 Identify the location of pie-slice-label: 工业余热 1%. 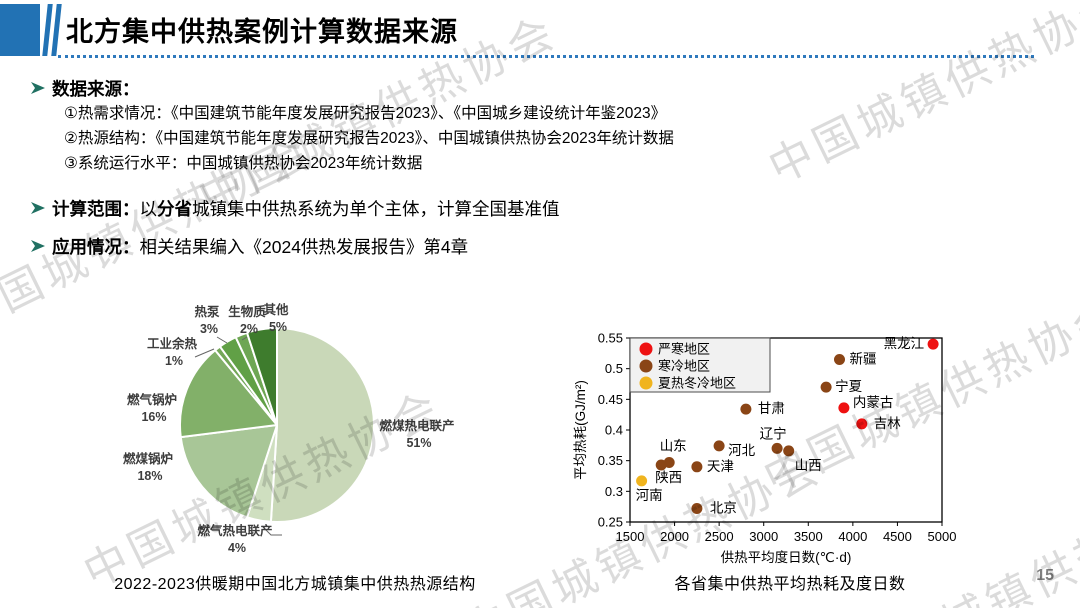
(172, 352).